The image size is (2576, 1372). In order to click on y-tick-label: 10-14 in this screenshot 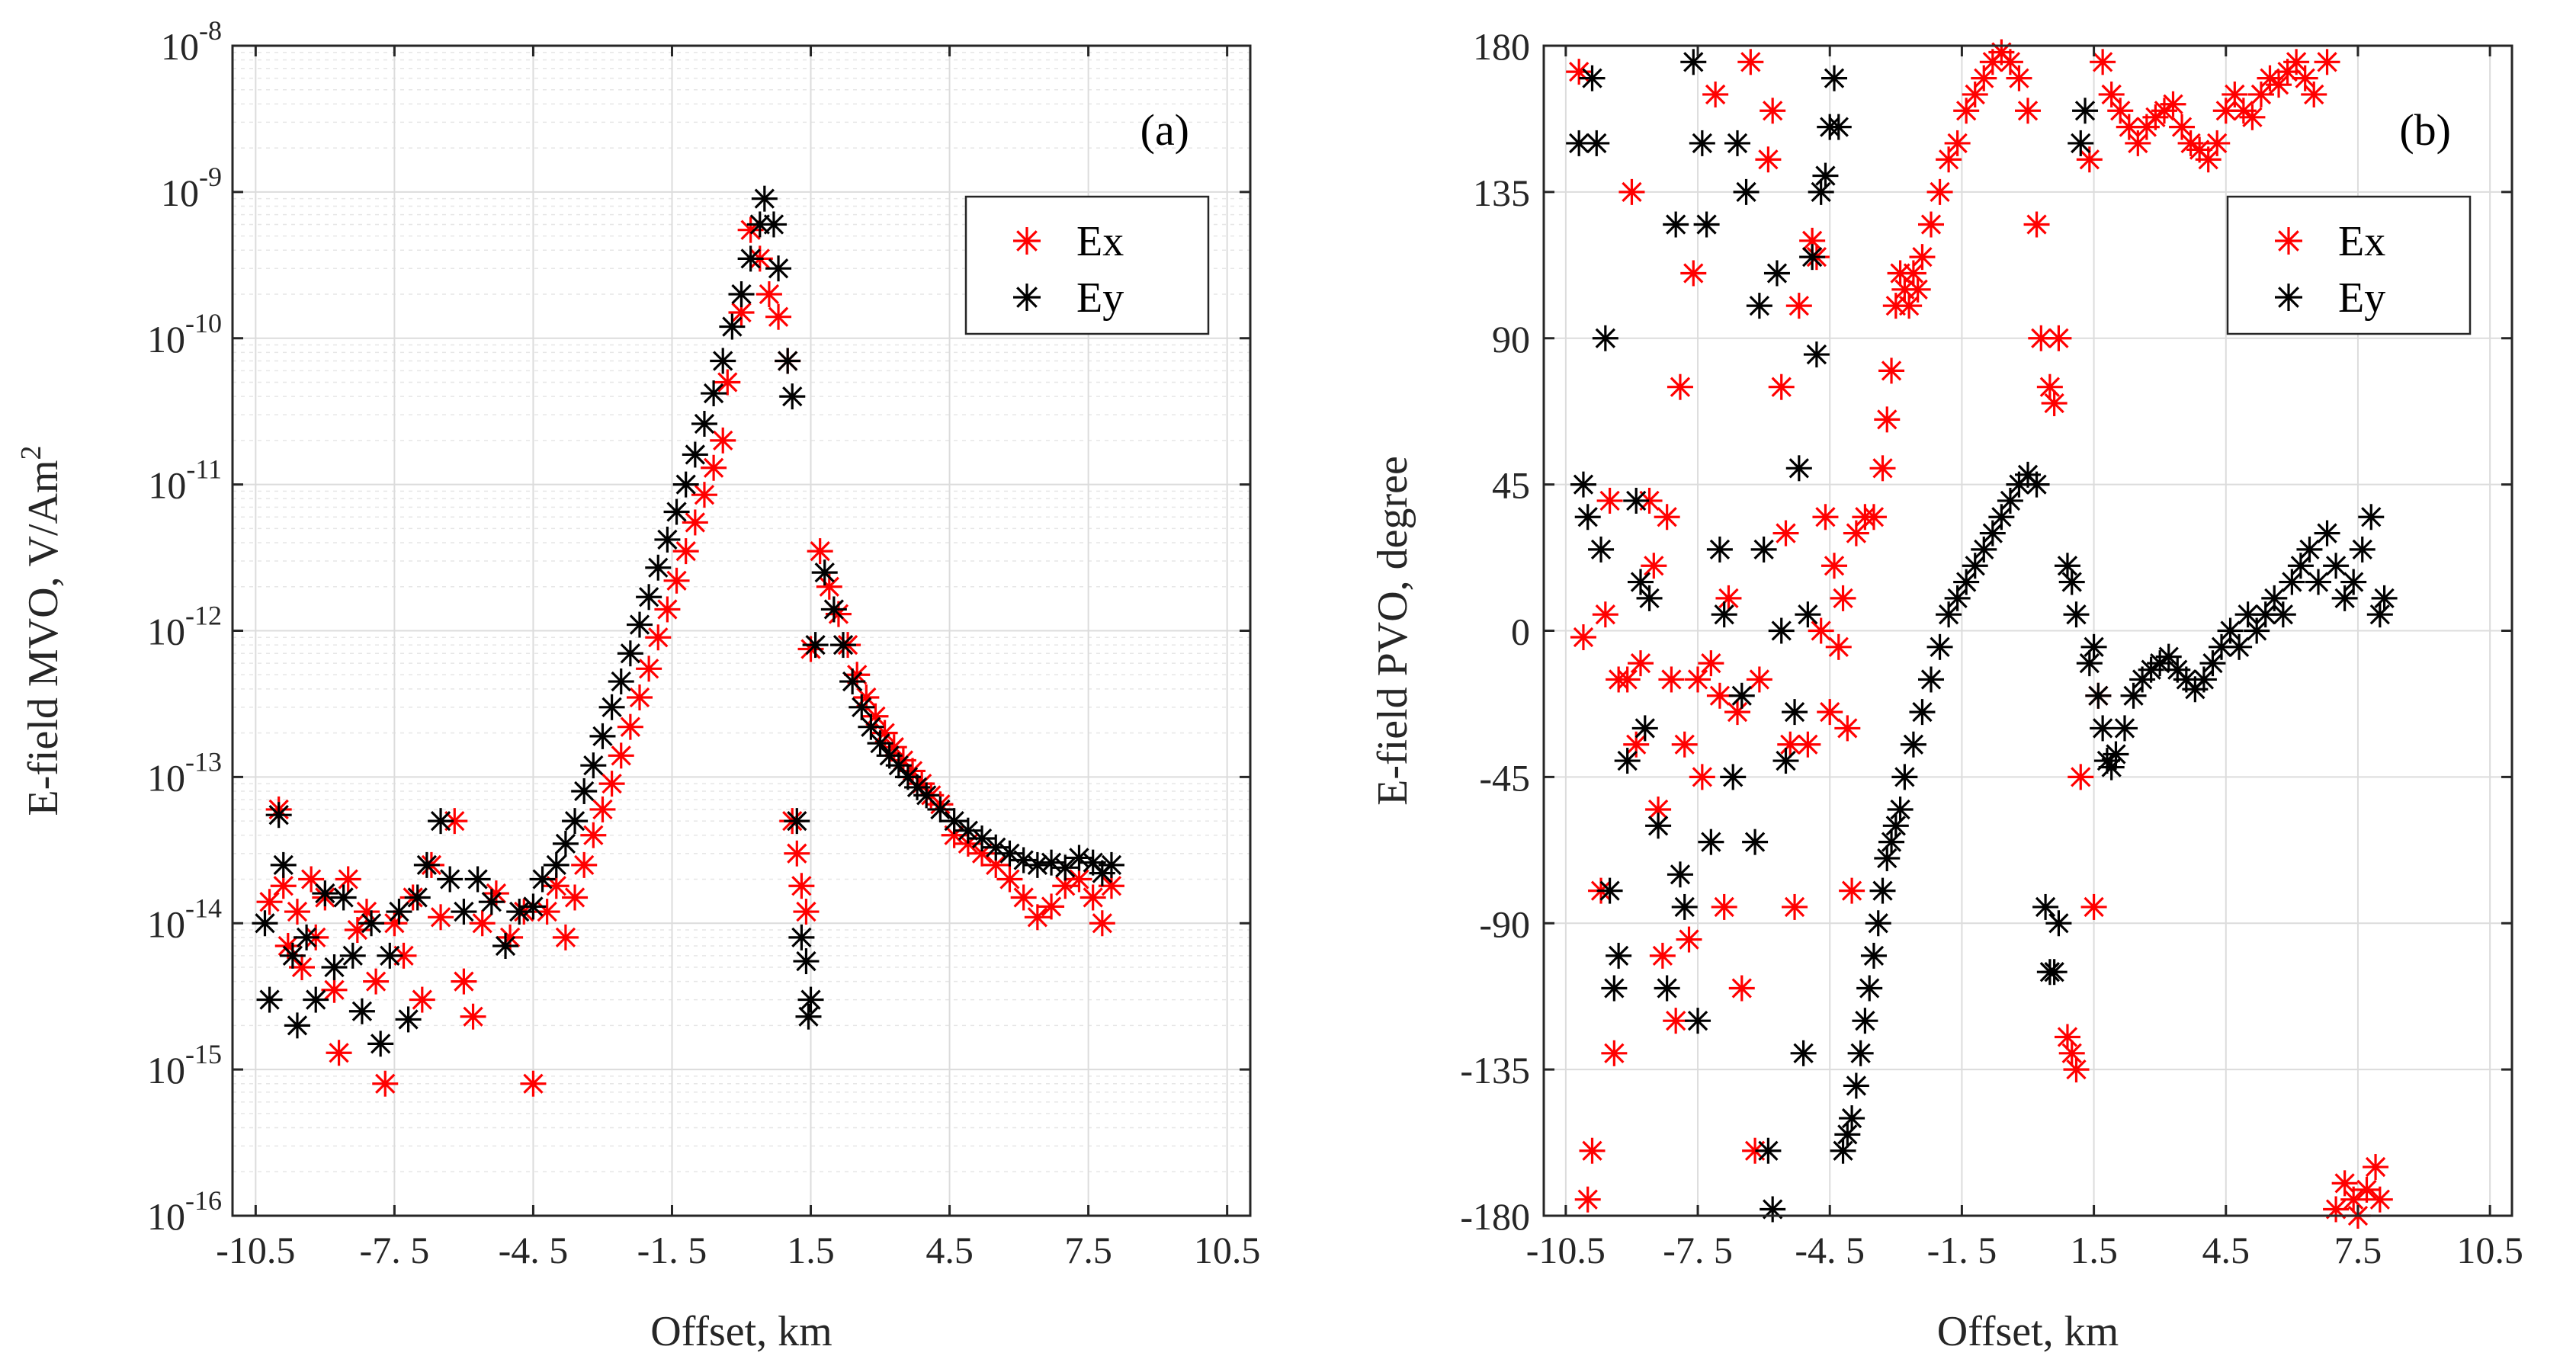, I will do `click(184, 919)`.